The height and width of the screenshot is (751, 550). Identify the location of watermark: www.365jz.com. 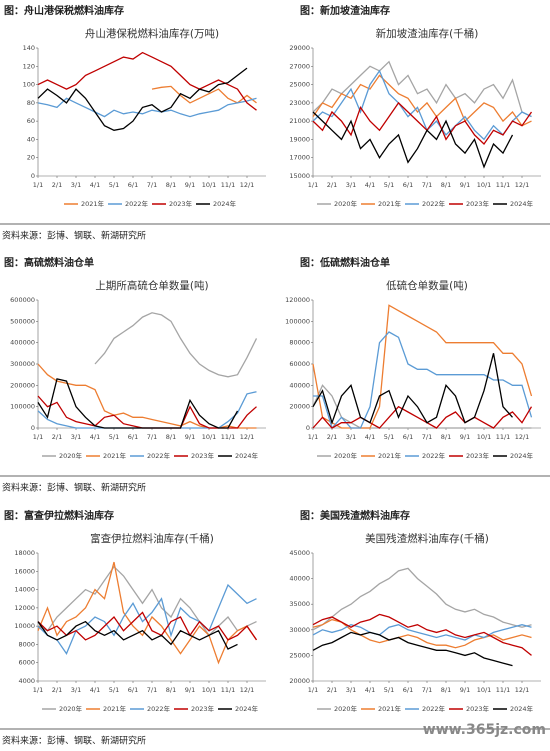
(484, 730).